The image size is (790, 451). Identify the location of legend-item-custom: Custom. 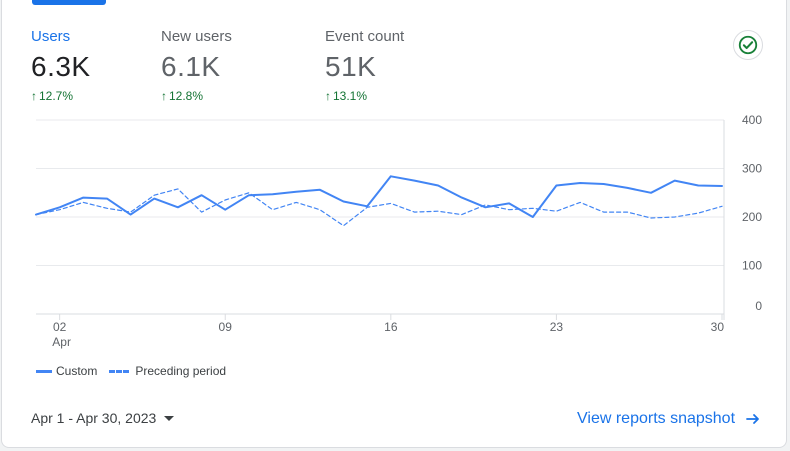
(66, 371).